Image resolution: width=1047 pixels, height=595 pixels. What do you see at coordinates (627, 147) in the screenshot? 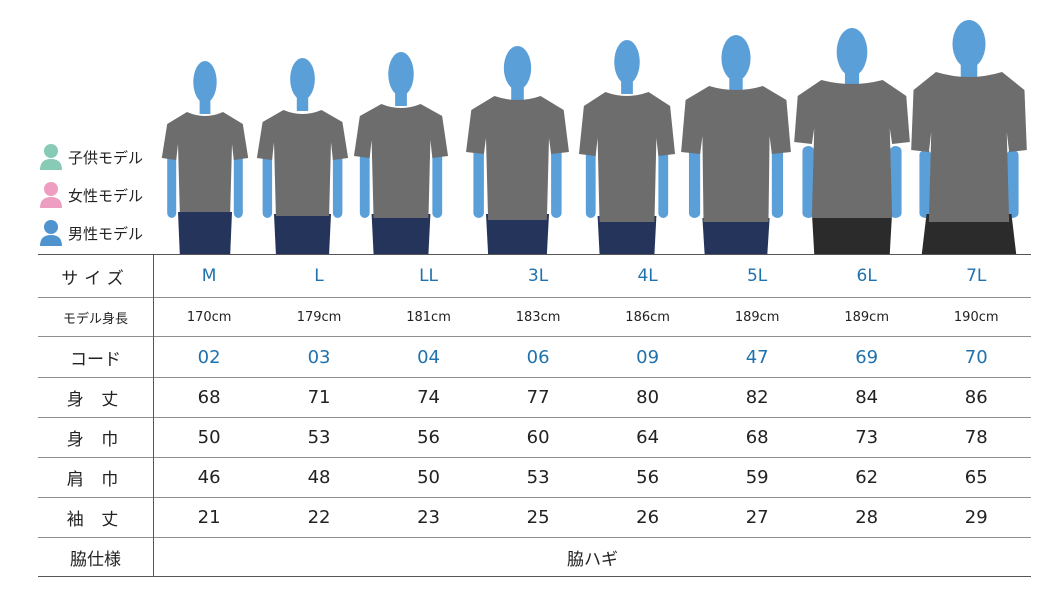
I see `male-model-figure-4L` at bounding box center [627, 147].